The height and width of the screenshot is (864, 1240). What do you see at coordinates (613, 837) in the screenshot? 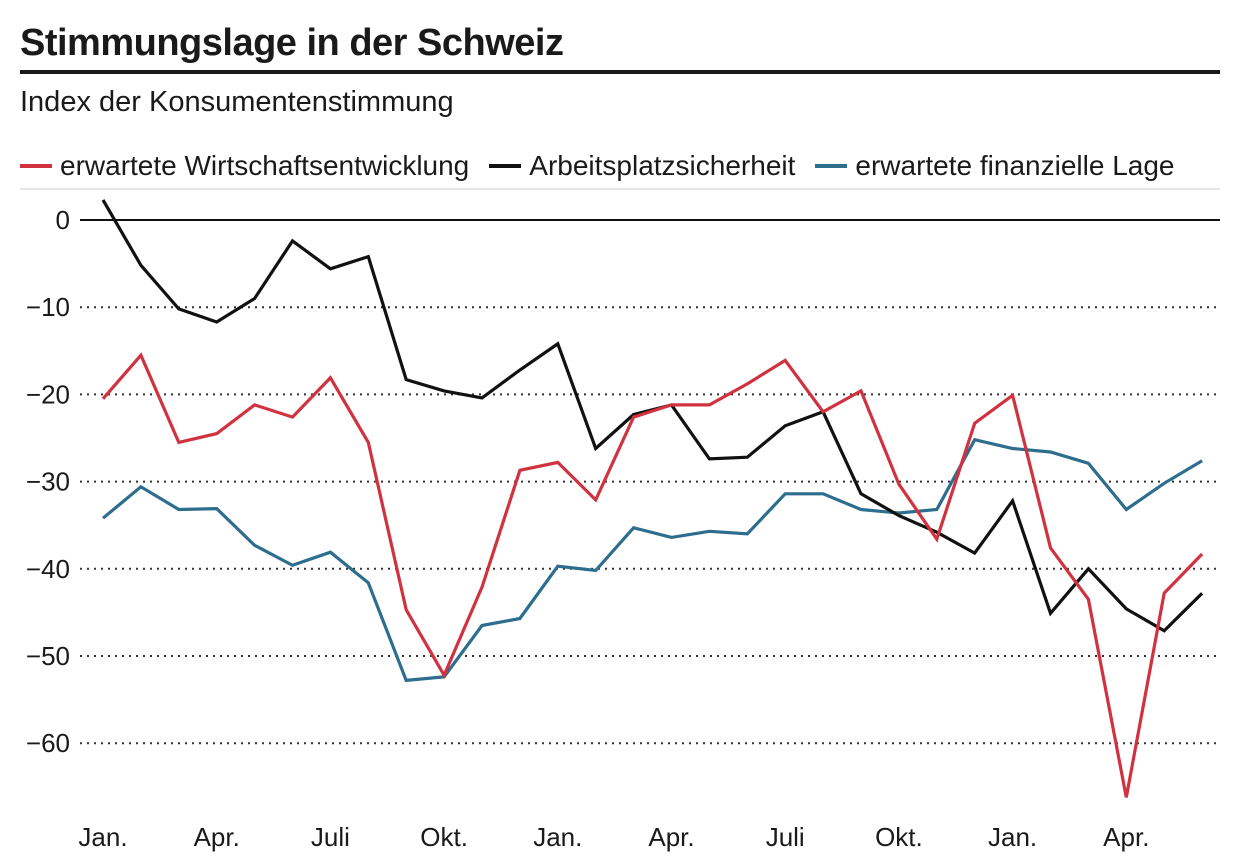
I see `x-axis-labels: Jan. Apr. Juli Okt. Jan. Apr. Juli Okt. Jan. Apr.` at bounding box center [613, 837].